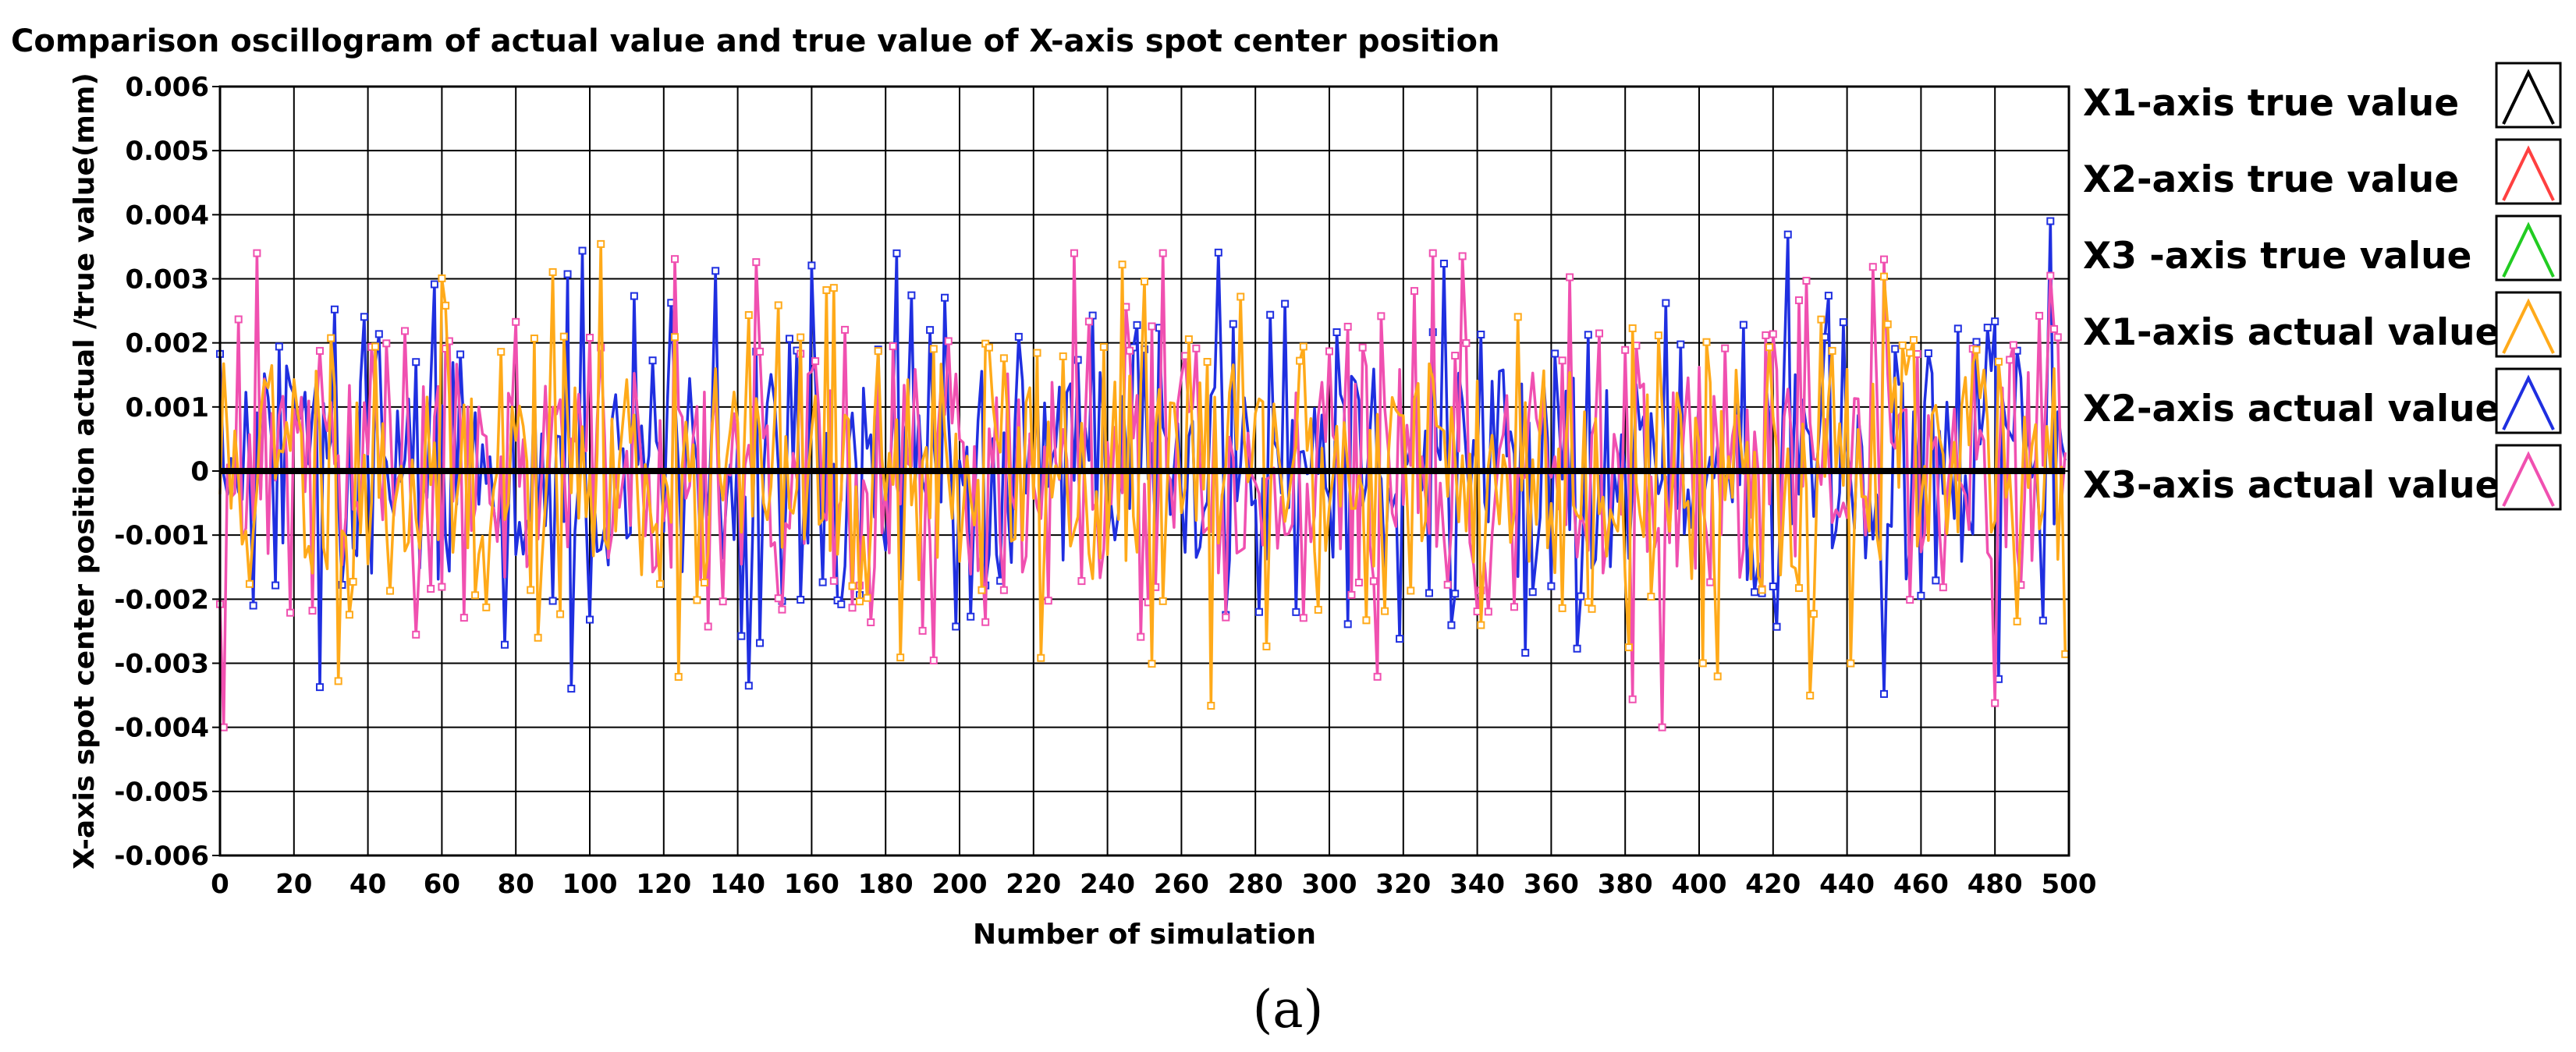 This screenshot has height=1052, width=2576. I want to click on x-tick-label: 220, so click(1033, 884).